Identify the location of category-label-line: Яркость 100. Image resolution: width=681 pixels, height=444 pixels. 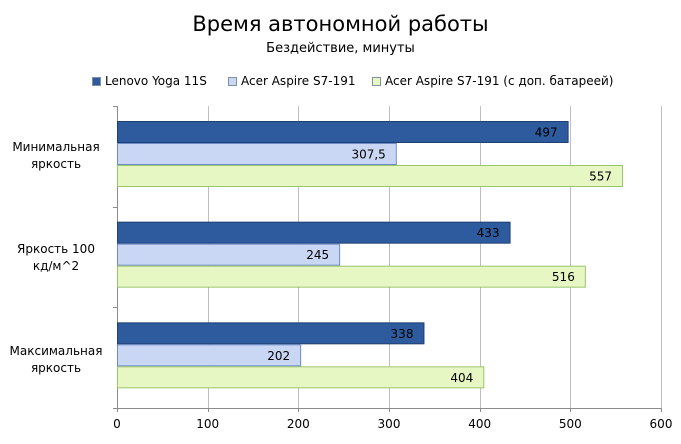
(56, 249).